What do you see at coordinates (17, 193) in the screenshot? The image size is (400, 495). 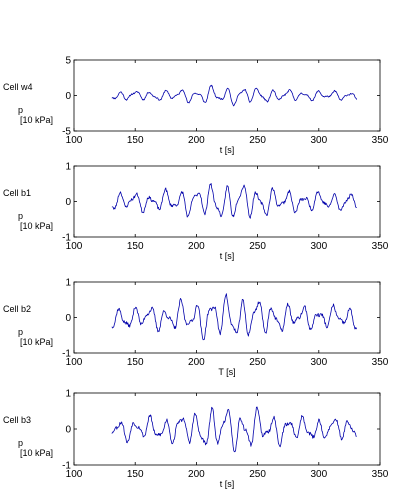 I see `cell-label: Cell b1` at bounding box center [17, 193].